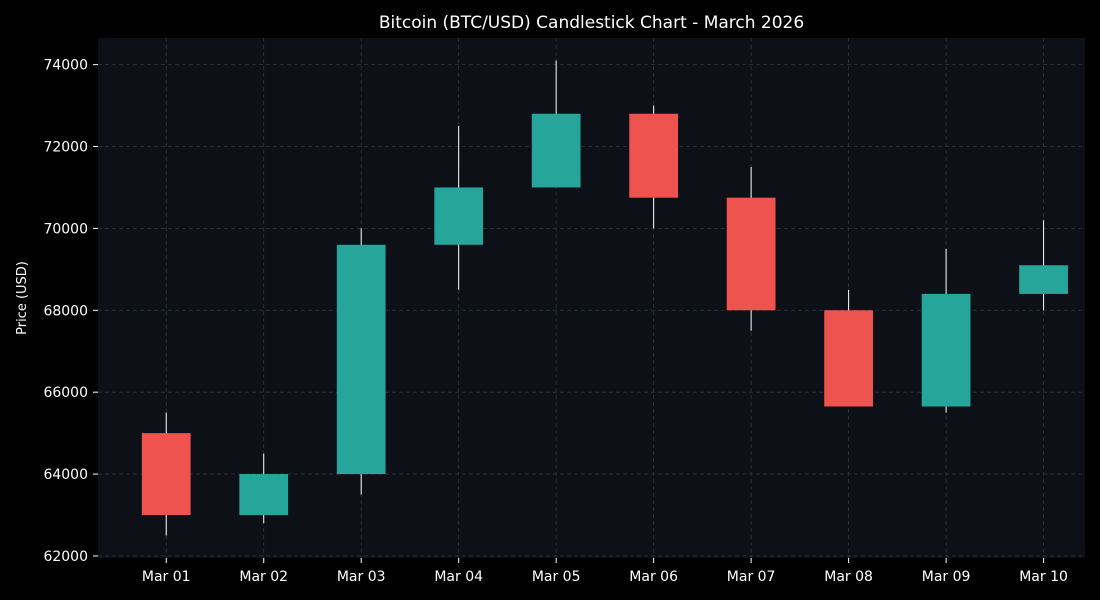  I want to click on y-tick-label: 64000, so click(65, 475).